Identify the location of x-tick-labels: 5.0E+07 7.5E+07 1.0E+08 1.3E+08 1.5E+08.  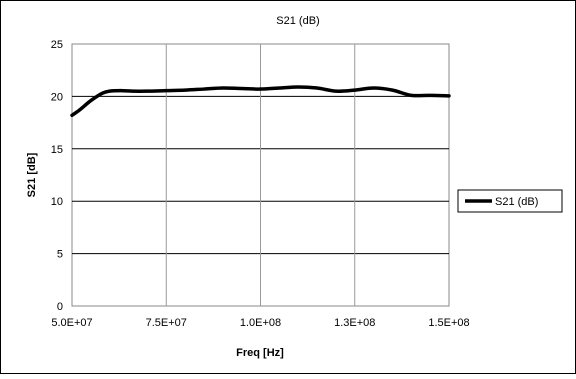
(260, 323).